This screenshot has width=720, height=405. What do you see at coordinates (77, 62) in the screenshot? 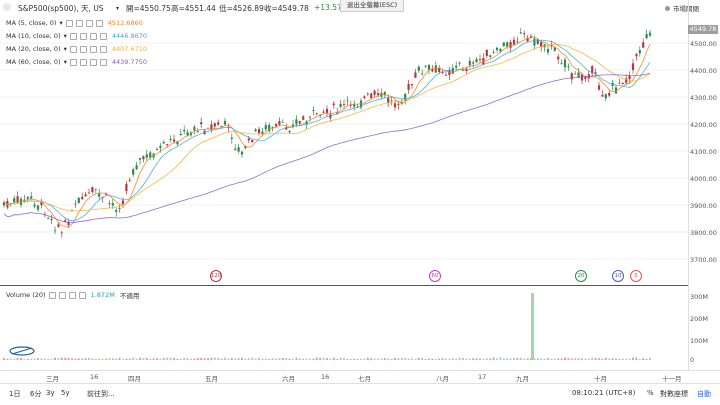
I see `indicator-ma60: MA (60, close, 0) ▾ 4439.7750` at bounding box center [77, 62].